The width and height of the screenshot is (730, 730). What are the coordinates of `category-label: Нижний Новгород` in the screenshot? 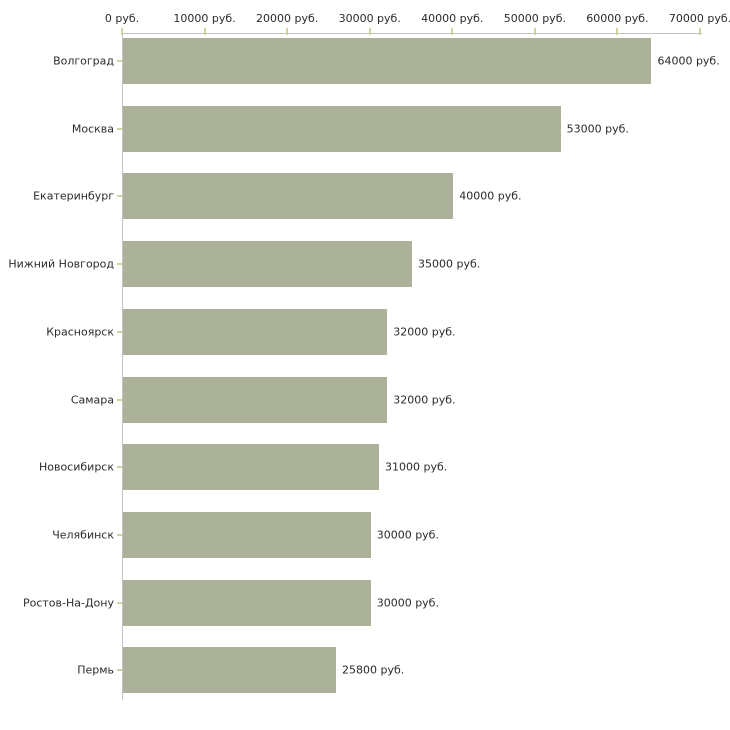 It's located at (61, 264).